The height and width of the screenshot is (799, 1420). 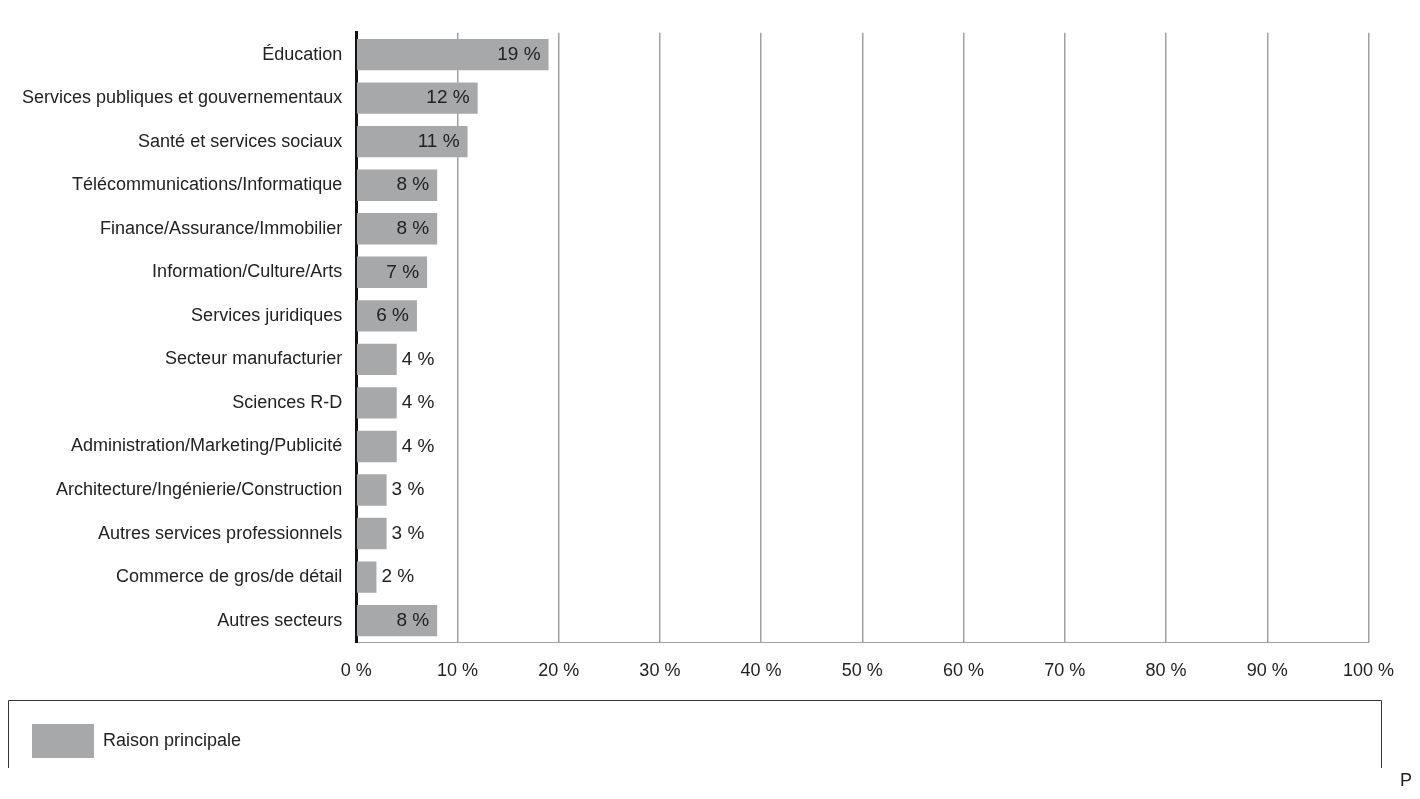 I want to click on y-tick-label: Autres secteurs, so click(x=280, y=619).